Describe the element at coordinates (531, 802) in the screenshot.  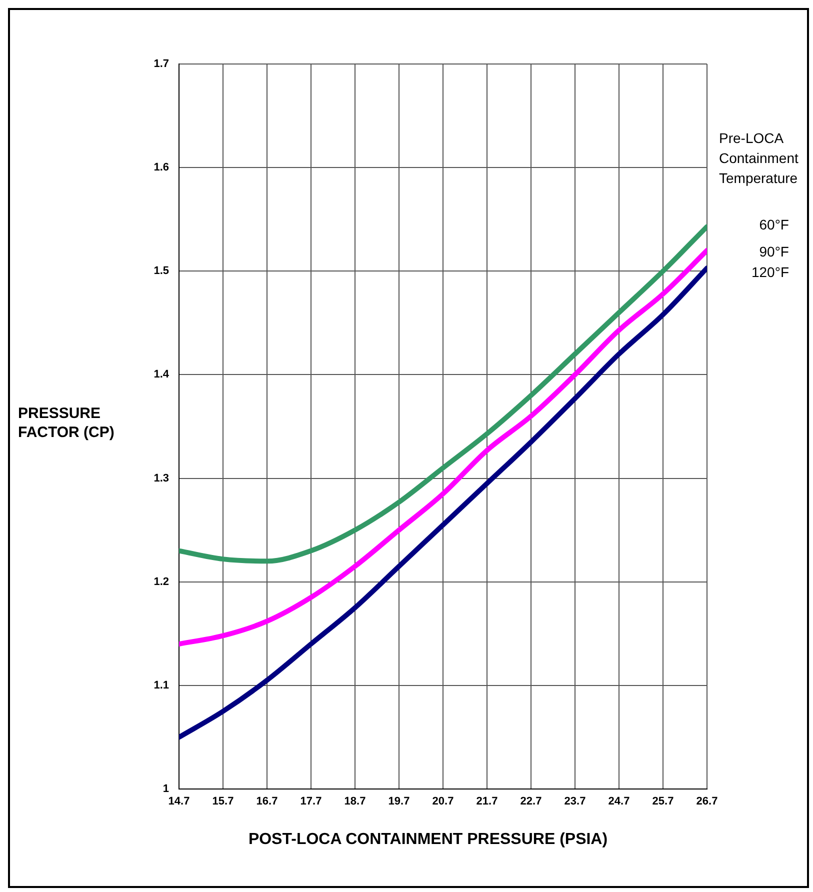
I see `x-tick-label: 22.7` at that location.